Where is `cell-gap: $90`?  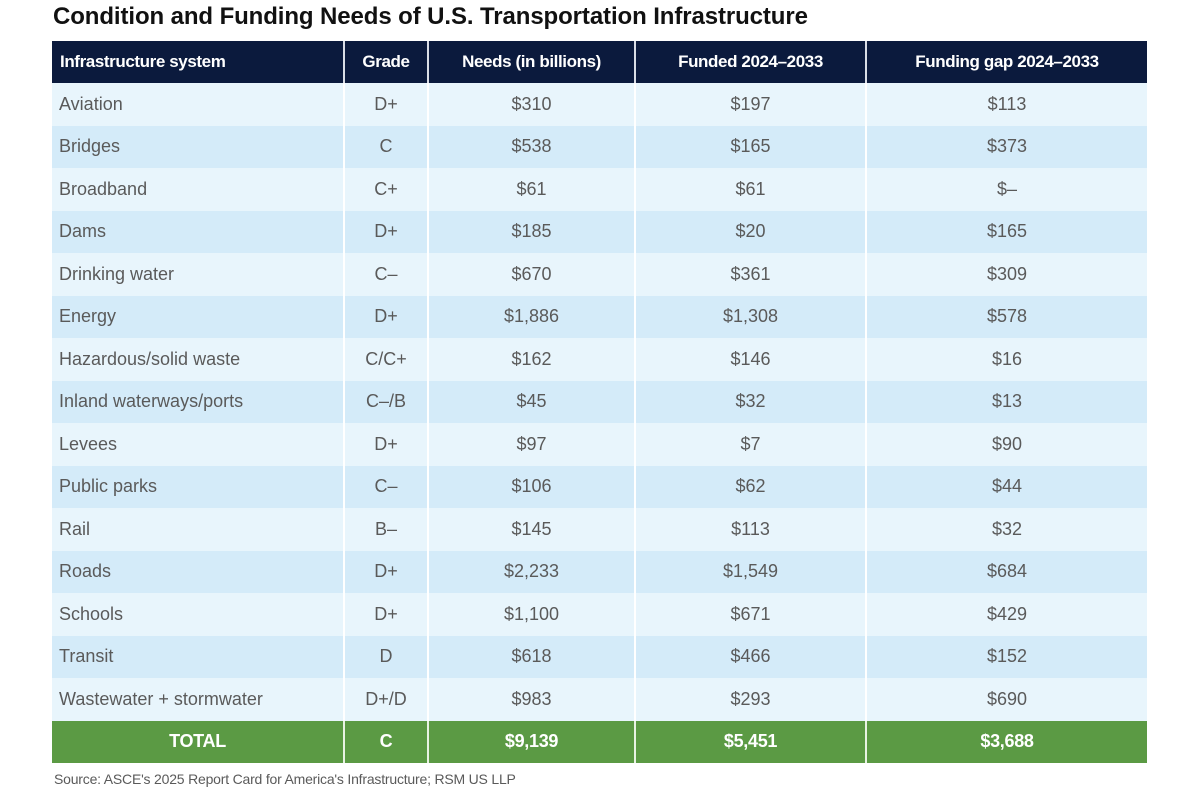
cell-gap: $90 is located at coordinates (1006, 444).